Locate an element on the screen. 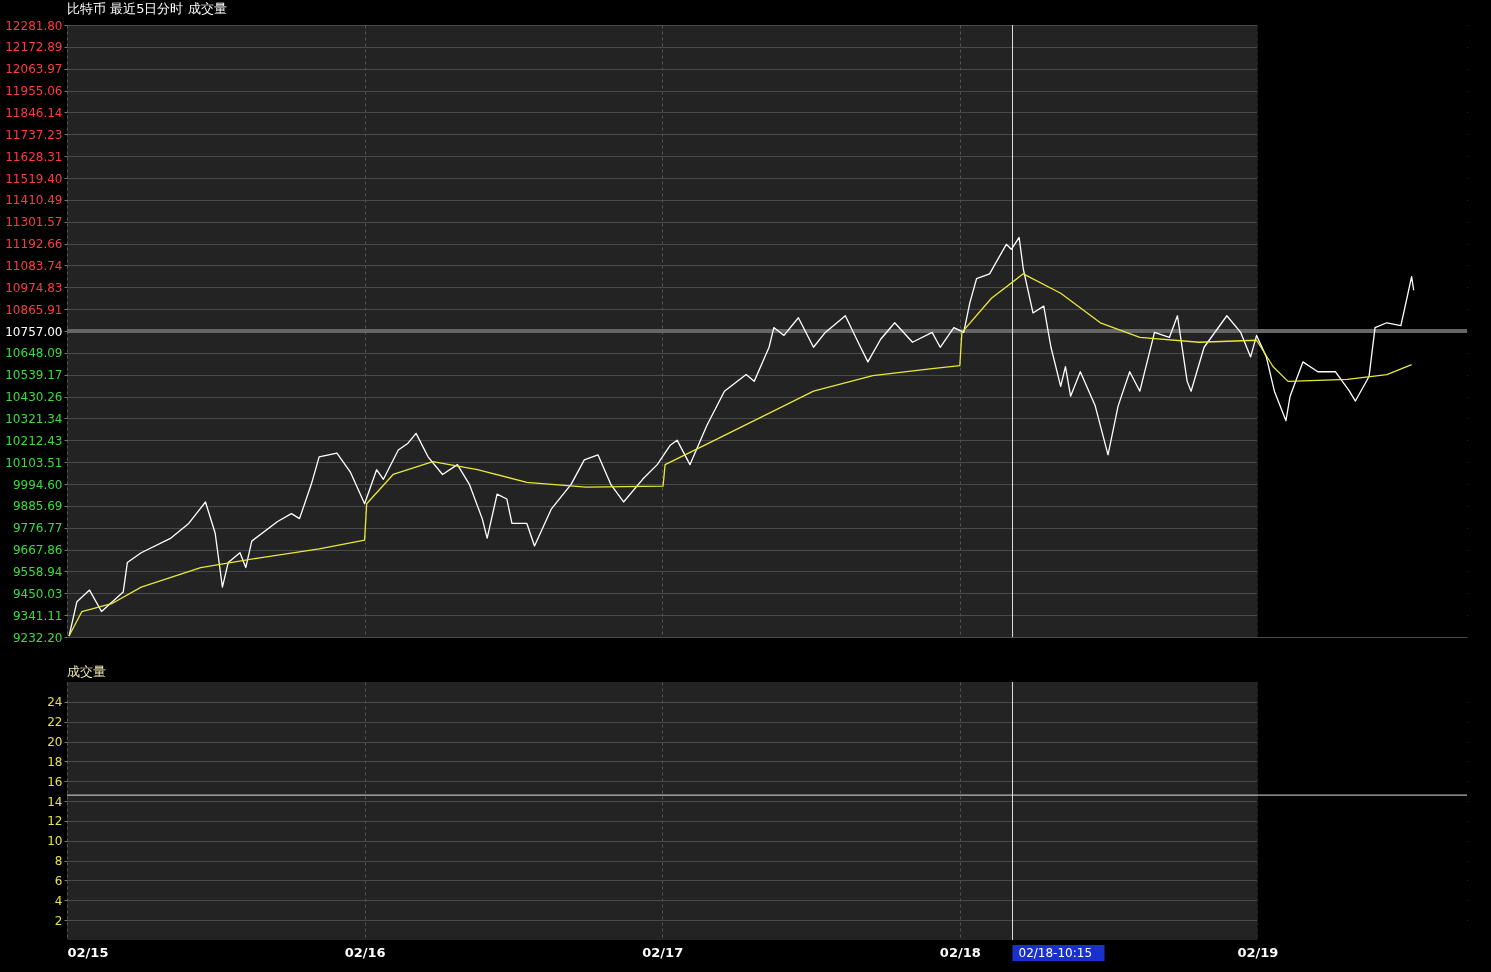 Image resolution: width=1491 pixels, height=972 pixels. y-tick-label: 11083.74 is located at coordinates (34, 265).